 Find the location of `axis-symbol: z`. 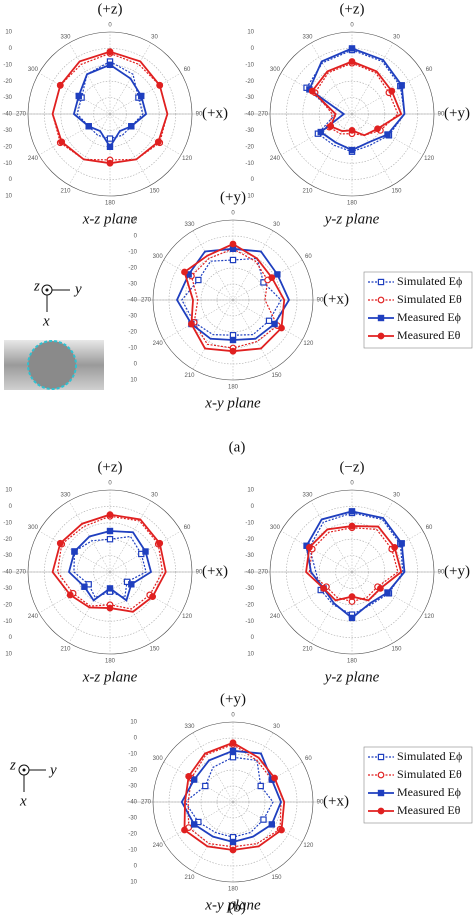

axis-symbol: z is located at coordinates (12, 765).